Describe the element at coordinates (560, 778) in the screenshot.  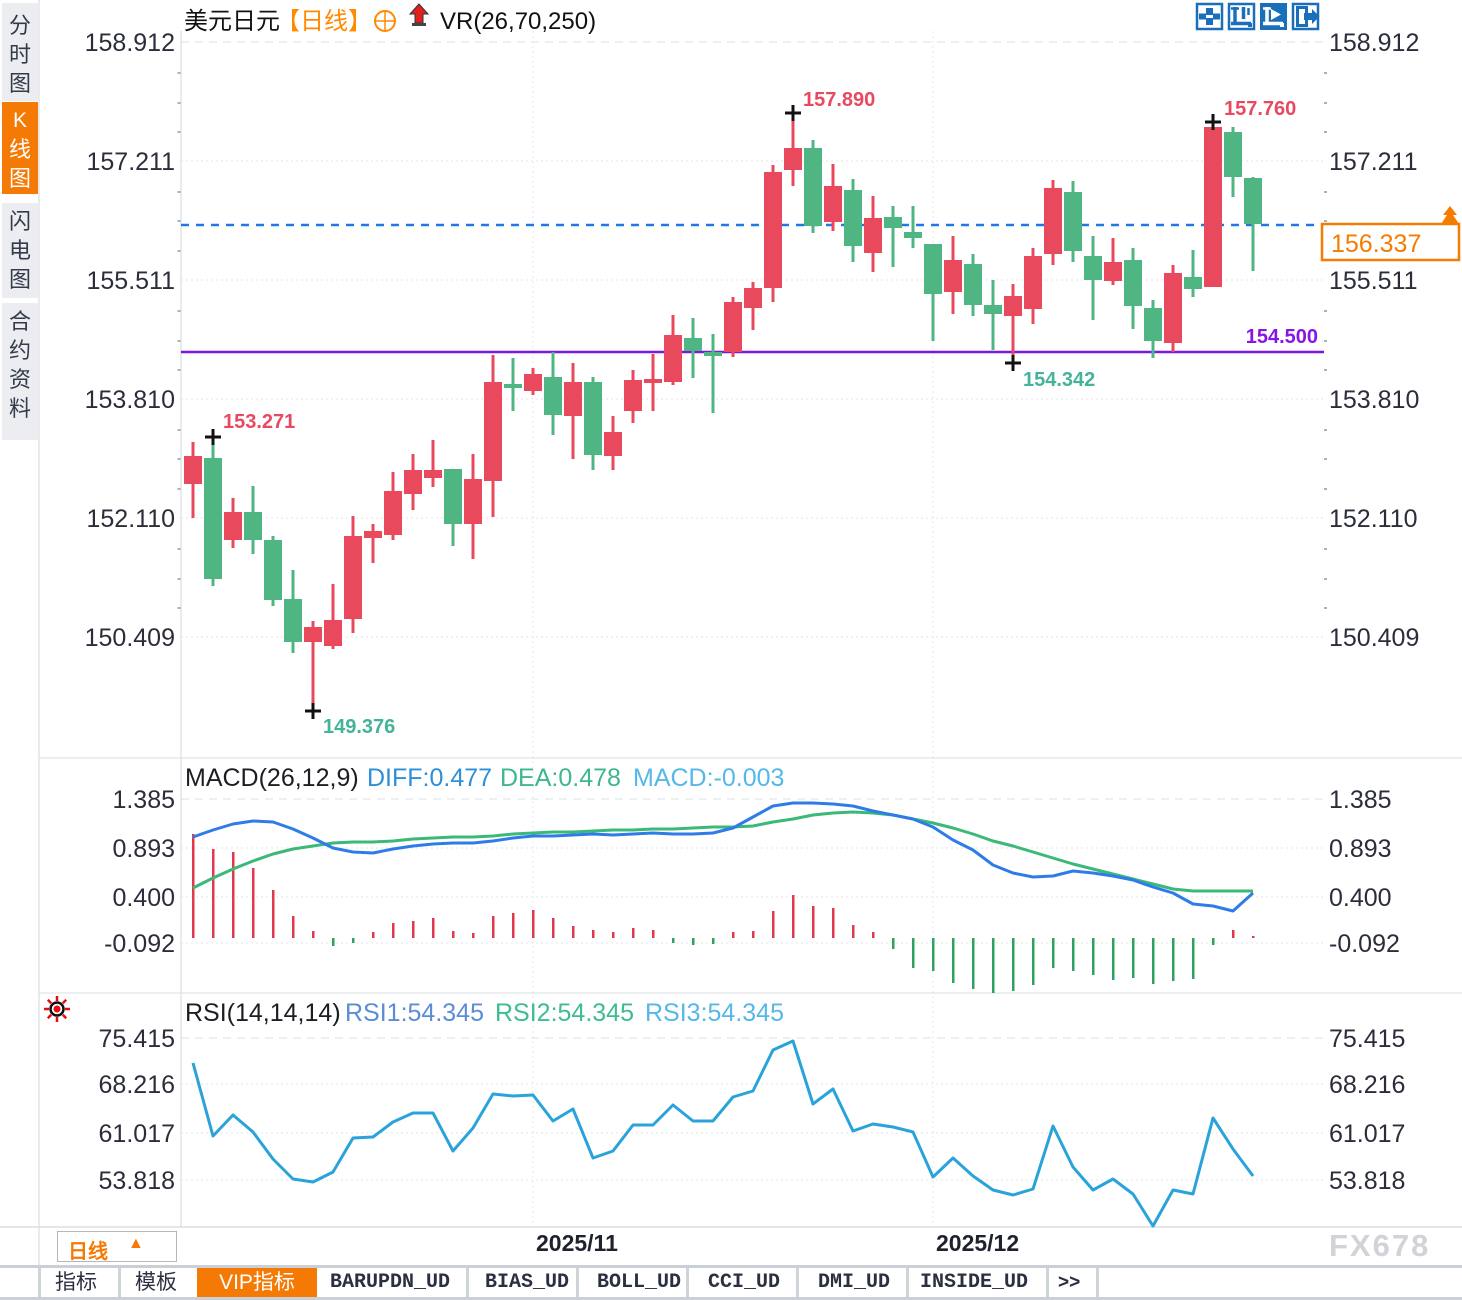
I see `svg-text: DEA:0.478` at that location.